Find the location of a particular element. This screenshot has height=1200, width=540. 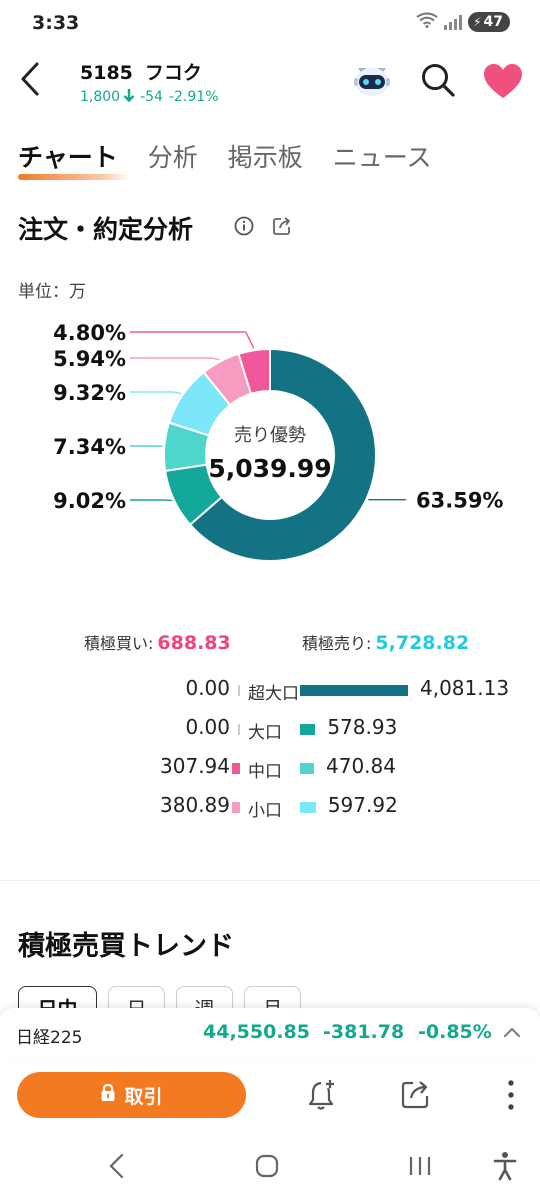

nav-recent-apps-icon is located at coordinates (420, 1166).